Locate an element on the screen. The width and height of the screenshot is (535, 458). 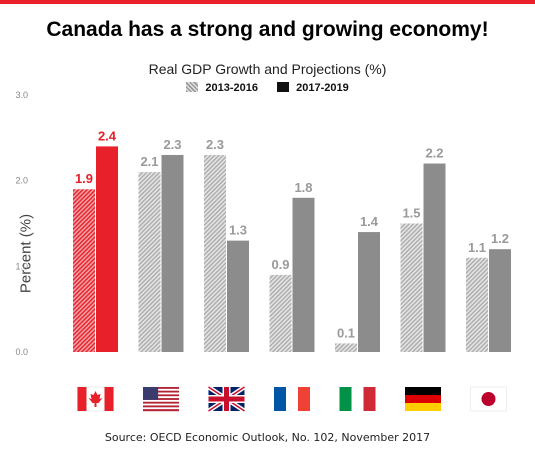
data-label-italy-series-1: 0.1 is located at coordinates (346, 332).